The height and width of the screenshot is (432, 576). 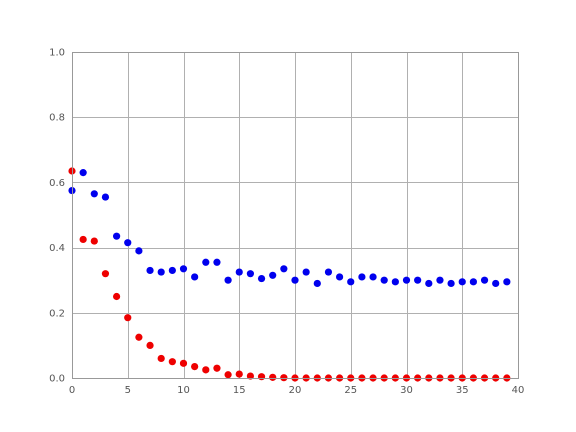 What do you see at coordinates (57, 183) in the screenshot?
I see `y-tick-label: 0.6` at bounding box center [57, 183].